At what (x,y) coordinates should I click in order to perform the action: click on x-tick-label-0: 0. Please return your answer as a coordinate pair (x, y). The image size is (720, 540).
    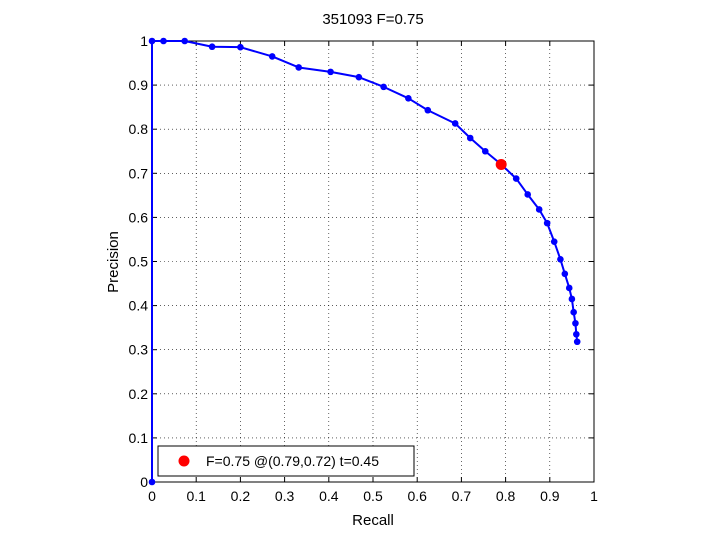
    Looking at the image, I should click on (152, 496).